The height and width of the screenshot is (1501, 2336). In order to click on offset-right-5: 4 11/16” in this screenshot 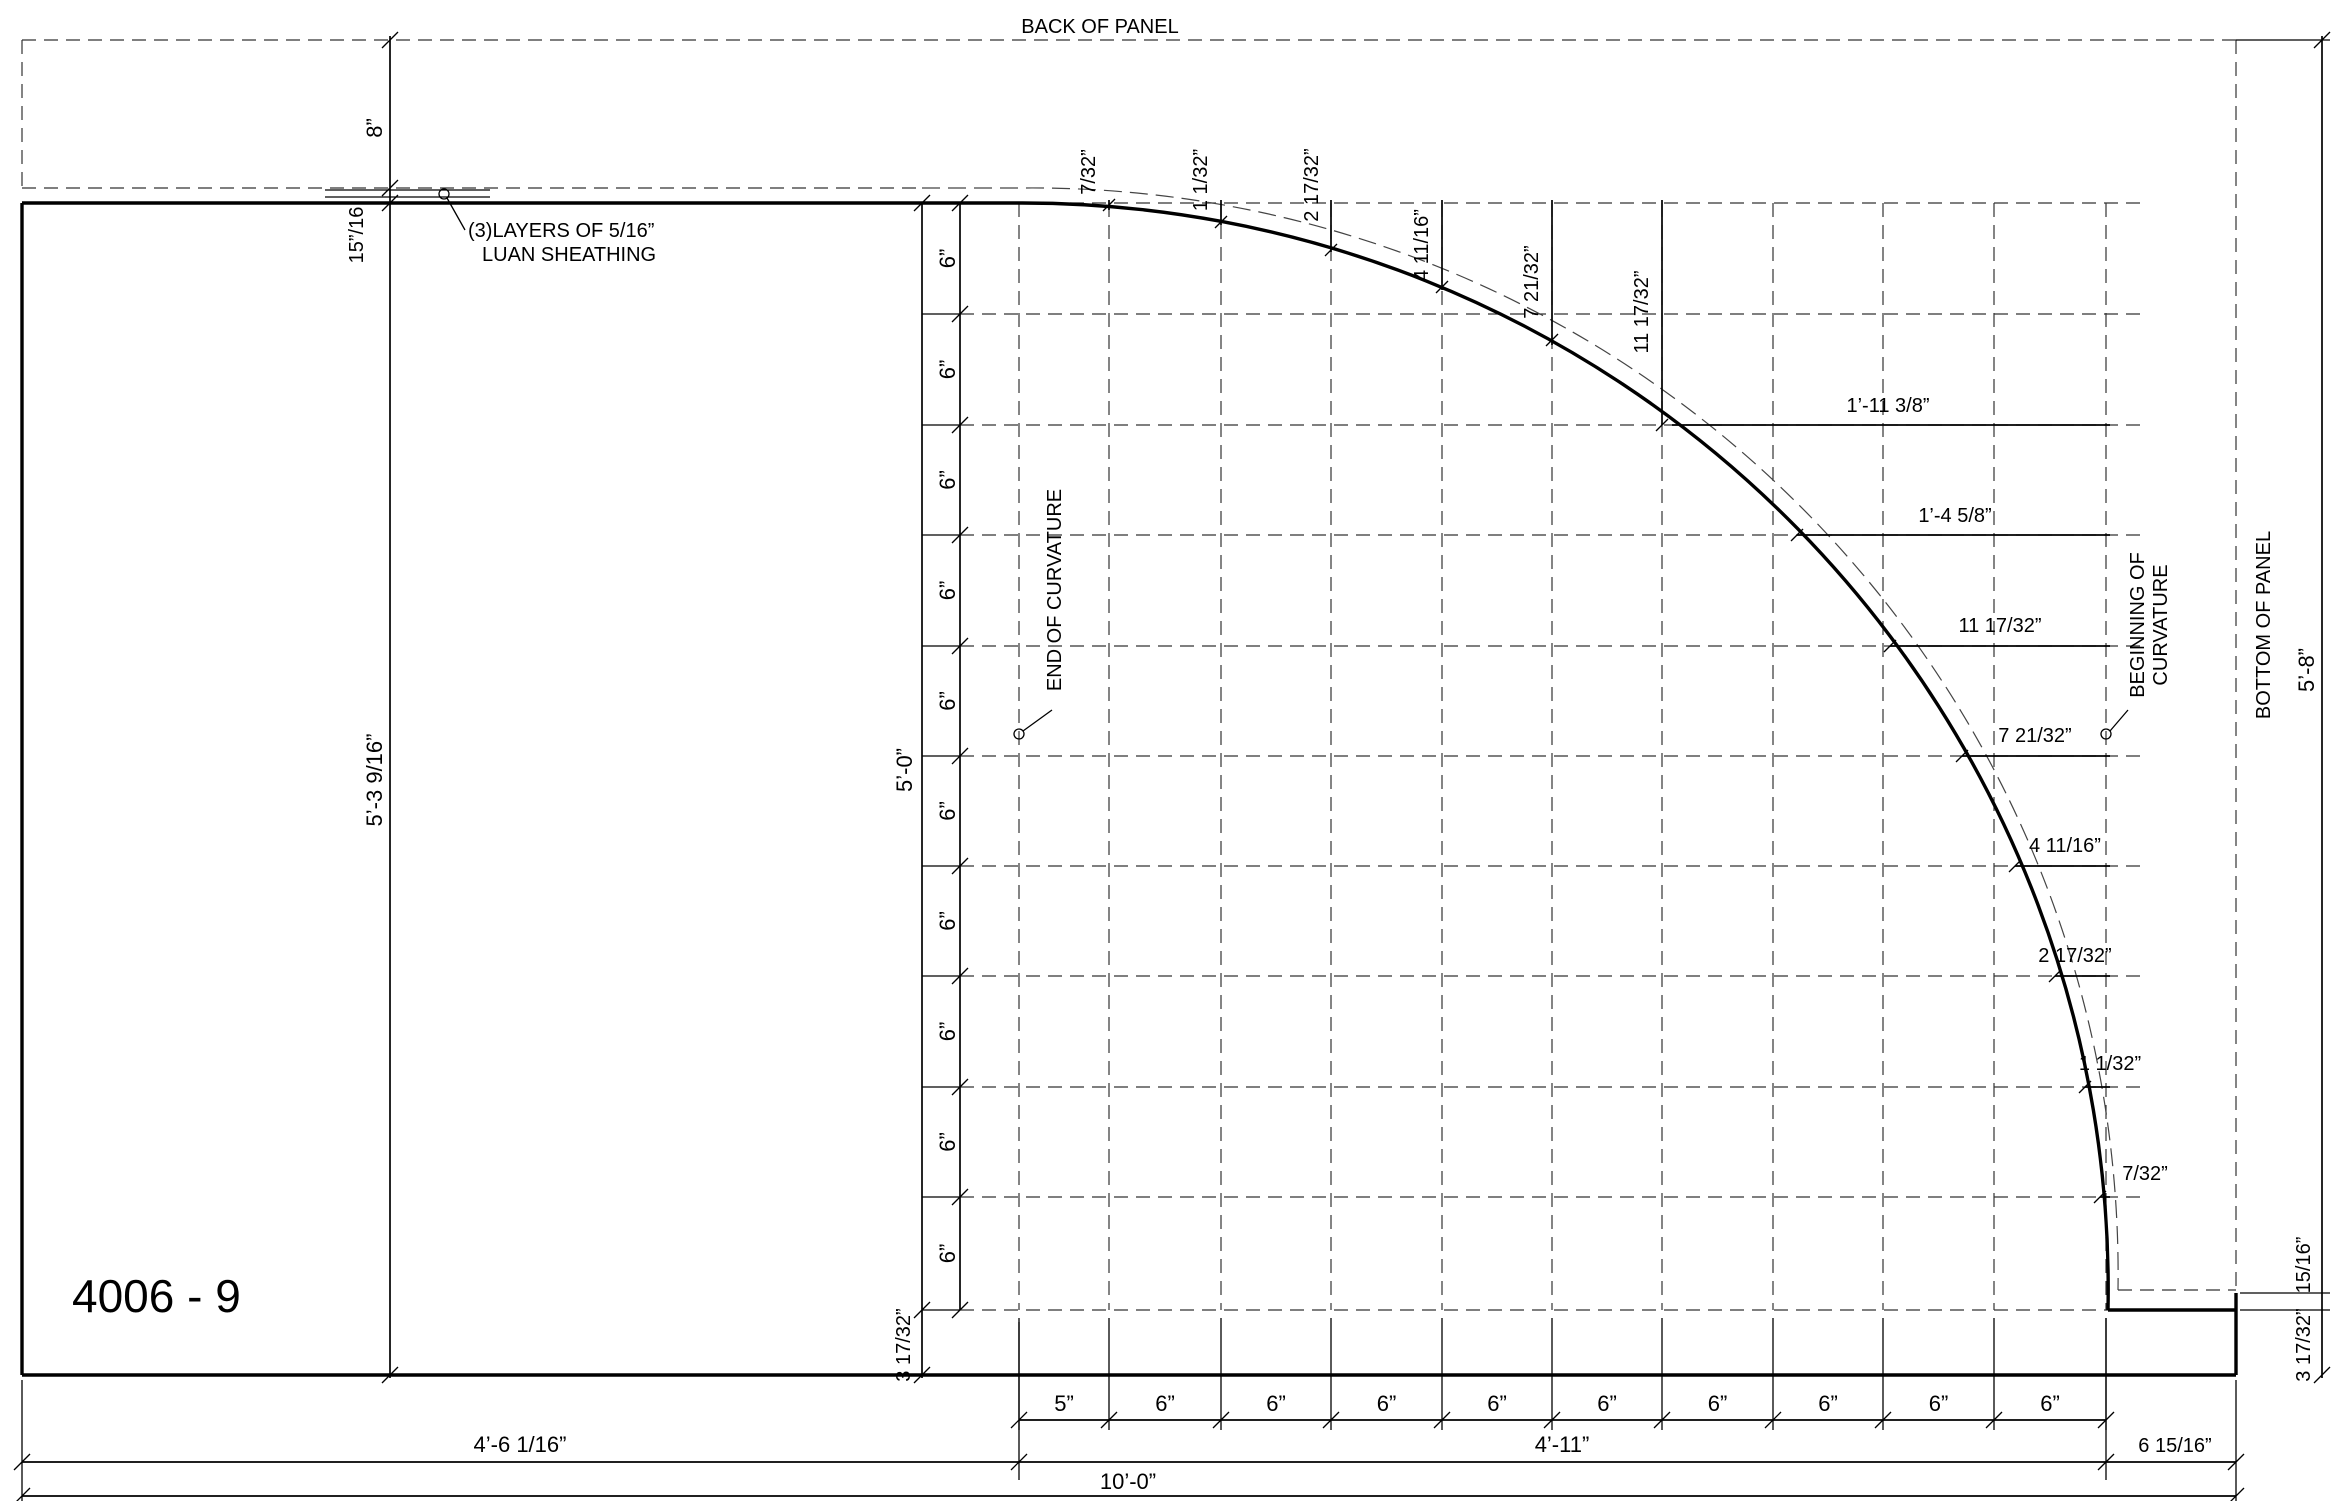, I will do `click(2065, 846)`.